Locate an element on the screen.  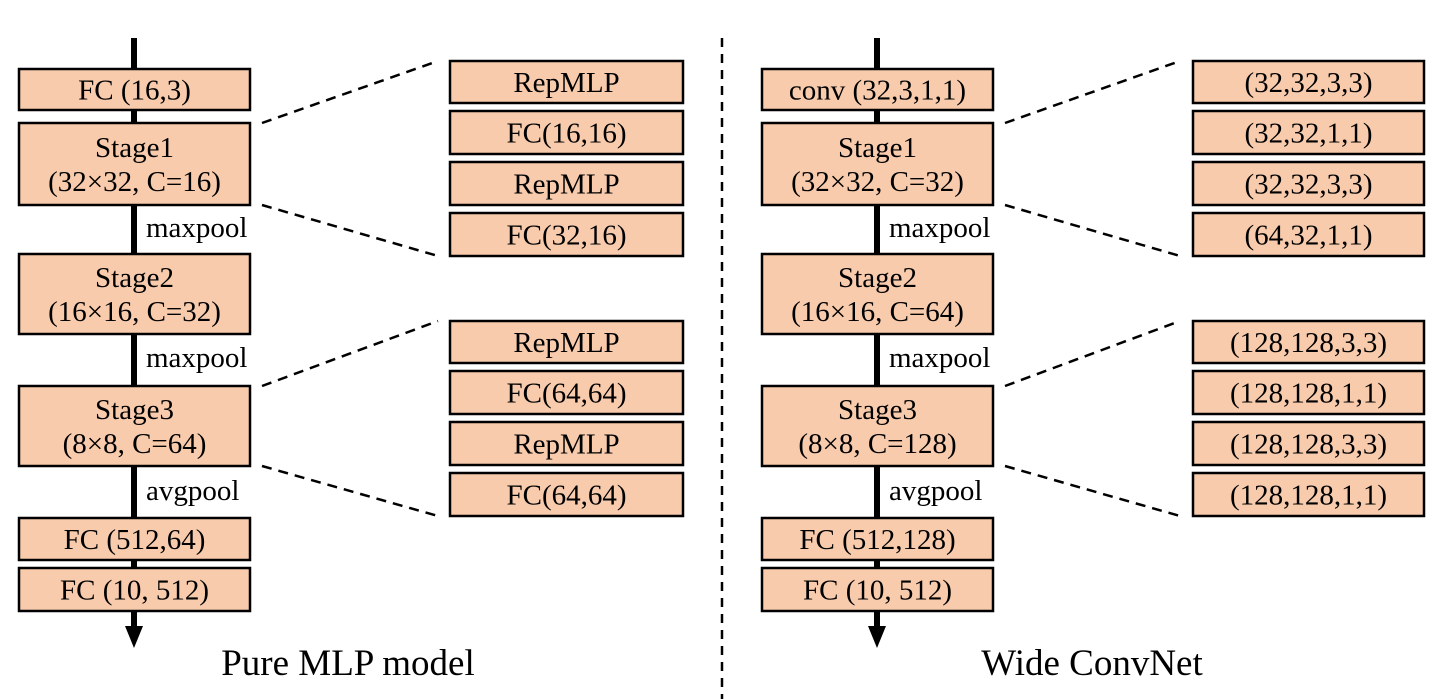
panel-caption: Wide ConvNet is located at coordinates (1092, 663).